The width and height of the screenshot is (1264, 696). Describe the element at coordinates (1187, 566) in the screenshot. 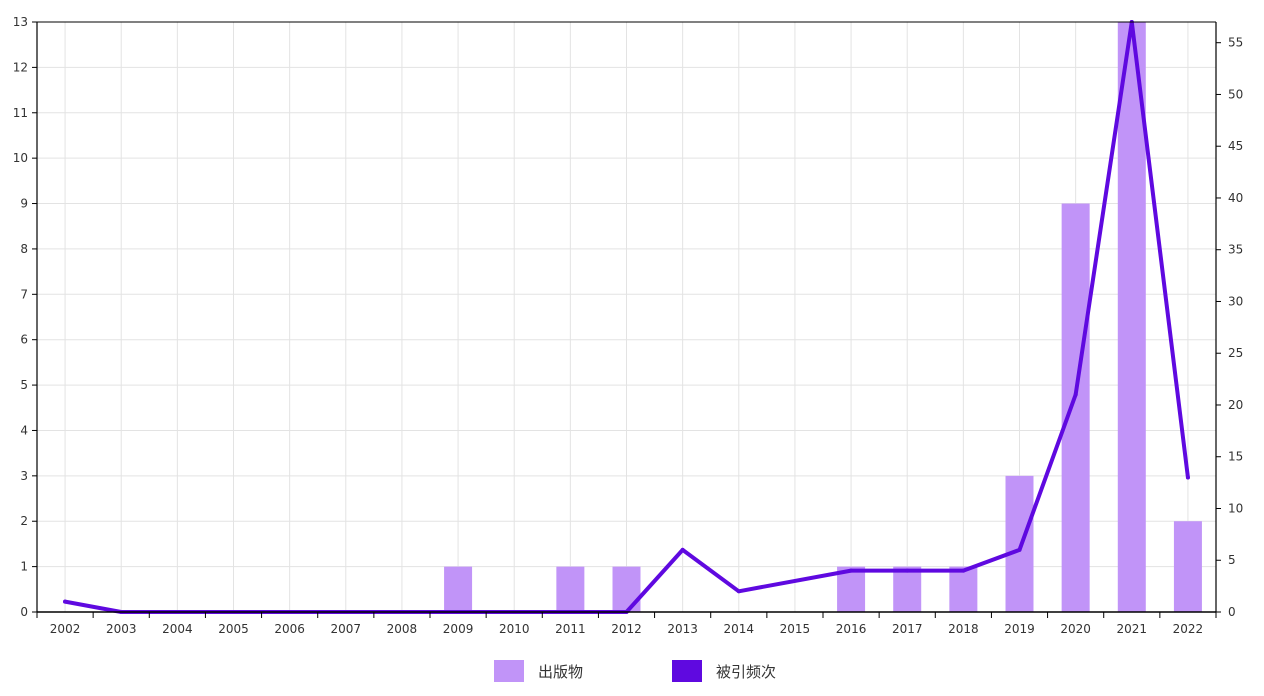

I see `bar-2022` at that location.